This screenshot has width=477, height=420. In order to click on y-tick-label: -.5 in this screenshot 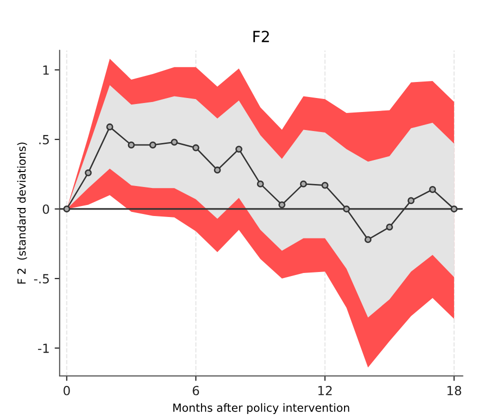, I will do `click(41, 279)`.